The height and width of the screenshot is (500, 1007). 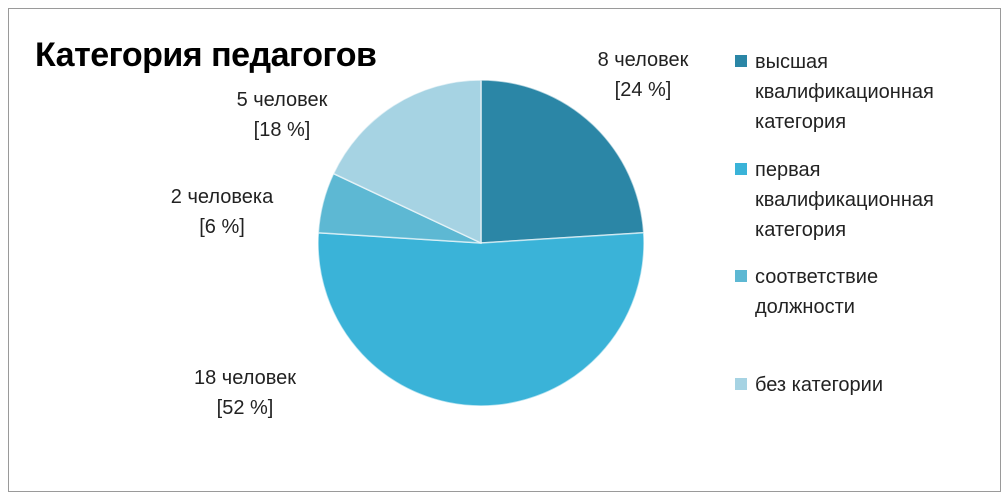 I want to click on legend-label: соответствие должности, so click(x=817, y=292).